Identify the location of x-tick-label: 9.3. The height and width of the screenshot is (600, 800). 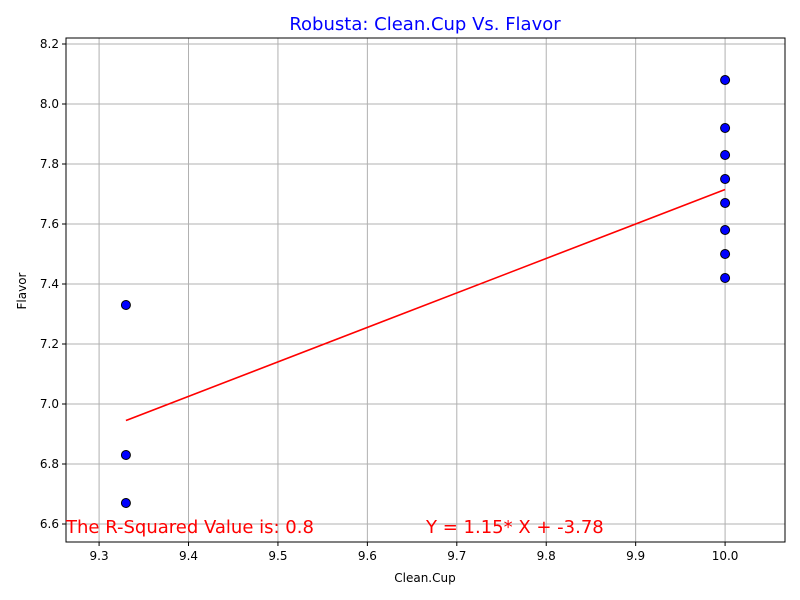
(99, 556).